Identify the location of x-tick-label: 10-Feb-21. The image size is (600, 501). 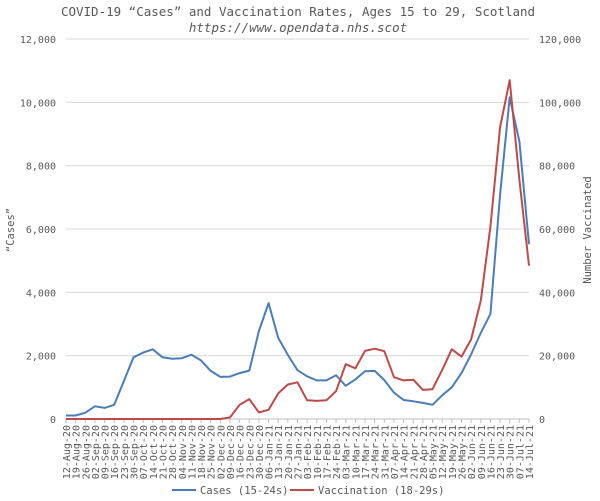
(318, 452).